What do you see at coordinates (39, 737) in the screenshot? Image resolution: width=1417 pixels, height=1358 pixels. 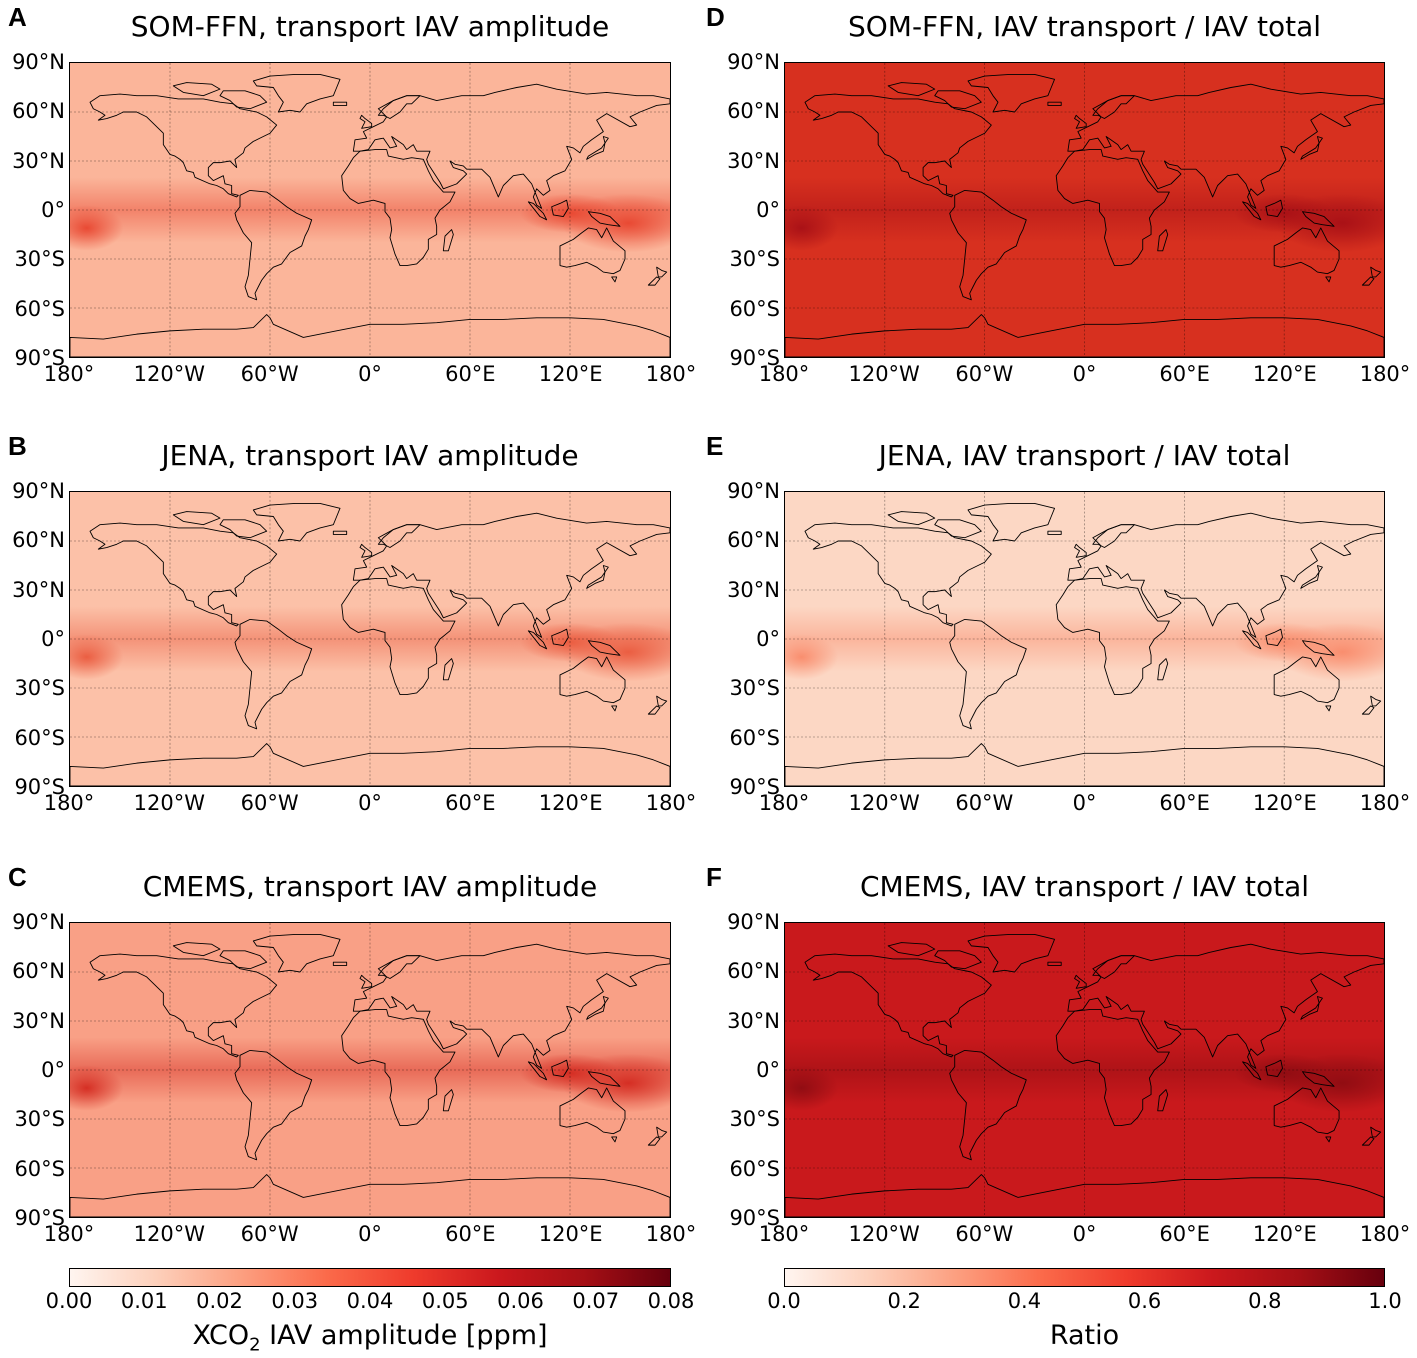 I see `lat-tick-label: 60°S` at bounding box center [39, 737].